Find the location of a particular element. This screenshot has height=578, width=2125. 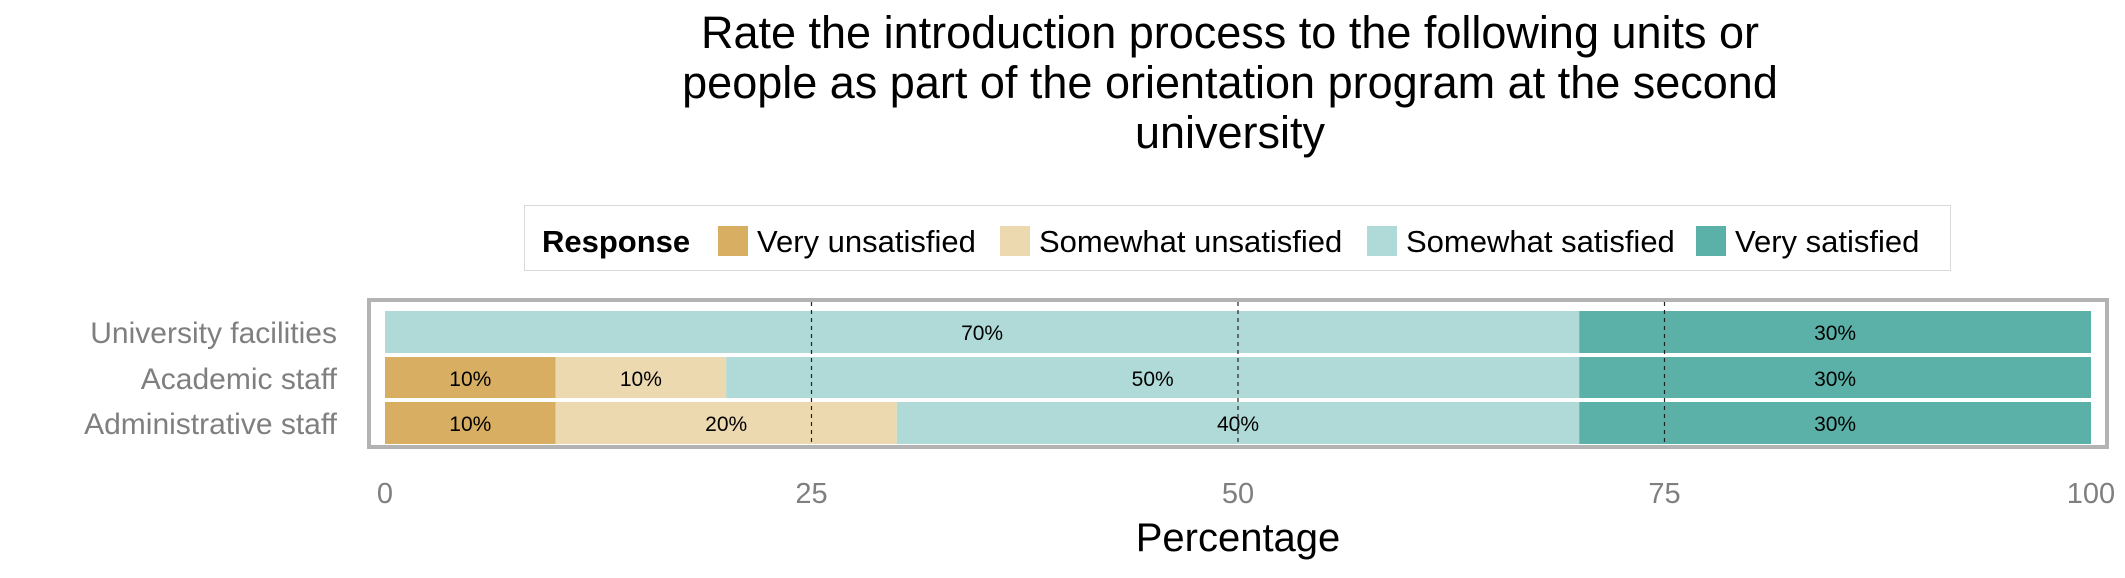

x-tick-label: 50 is located at coordinates (1238, 494).